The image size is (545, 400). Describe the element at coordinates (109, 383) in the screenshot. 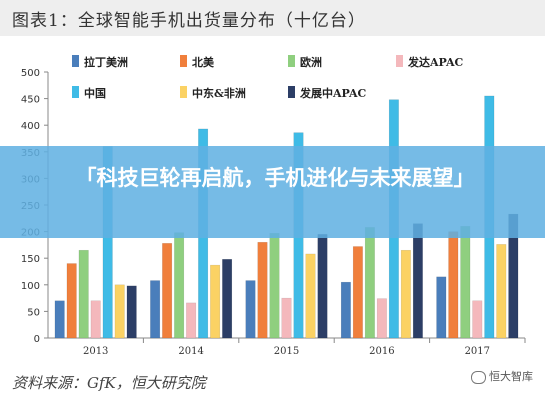

I see `source-note: 资料来源：GfK，恒大研究院` at that location.